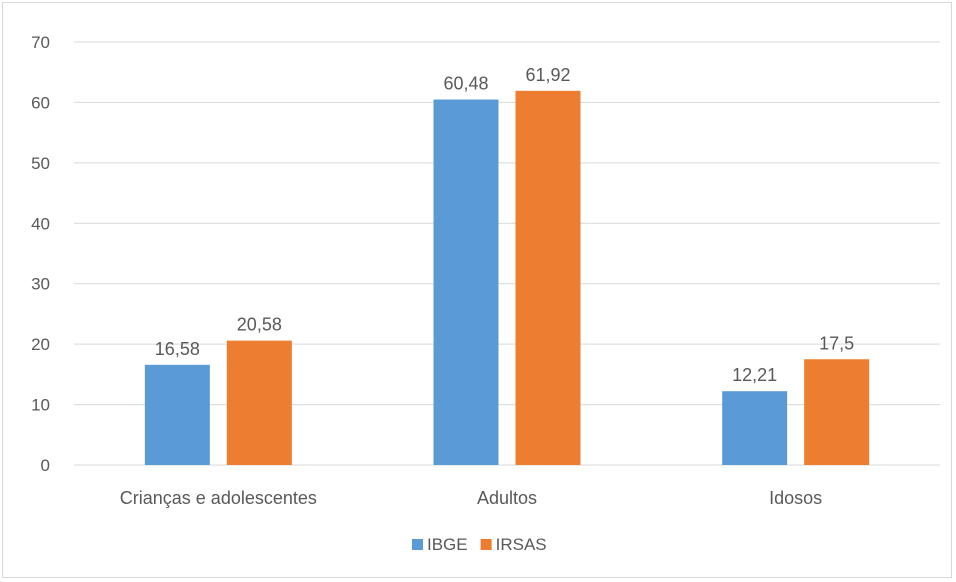  I want to click on legend-label: IBGE, so click(447, 544).